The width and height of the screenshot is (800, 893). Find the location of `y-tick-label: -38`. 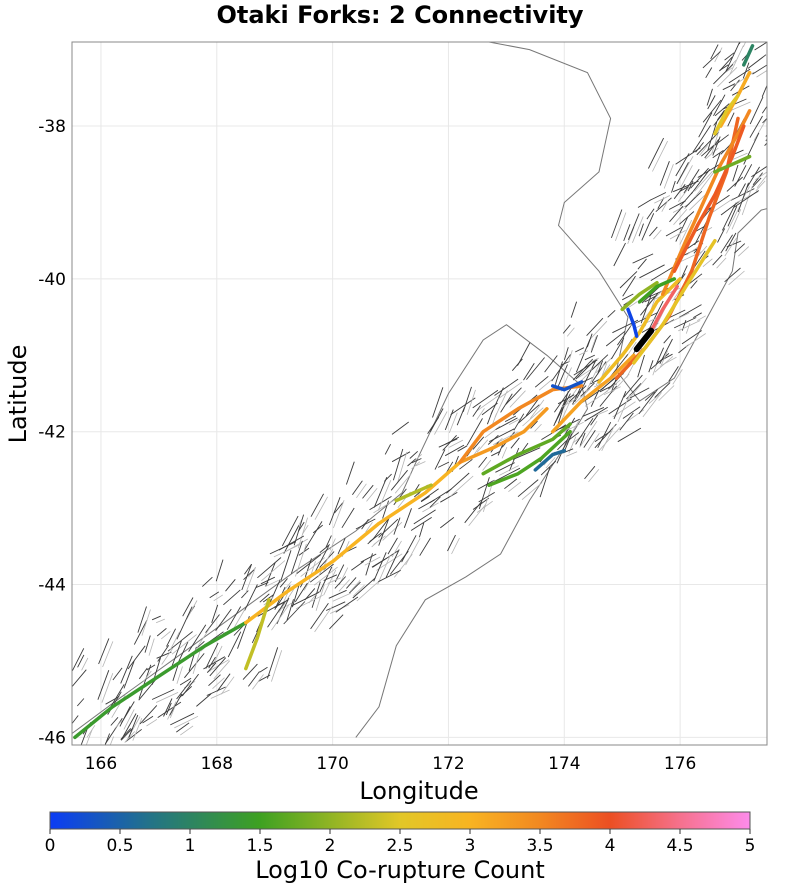

y-tick-label: -38 is located at coordinates (52, 127).